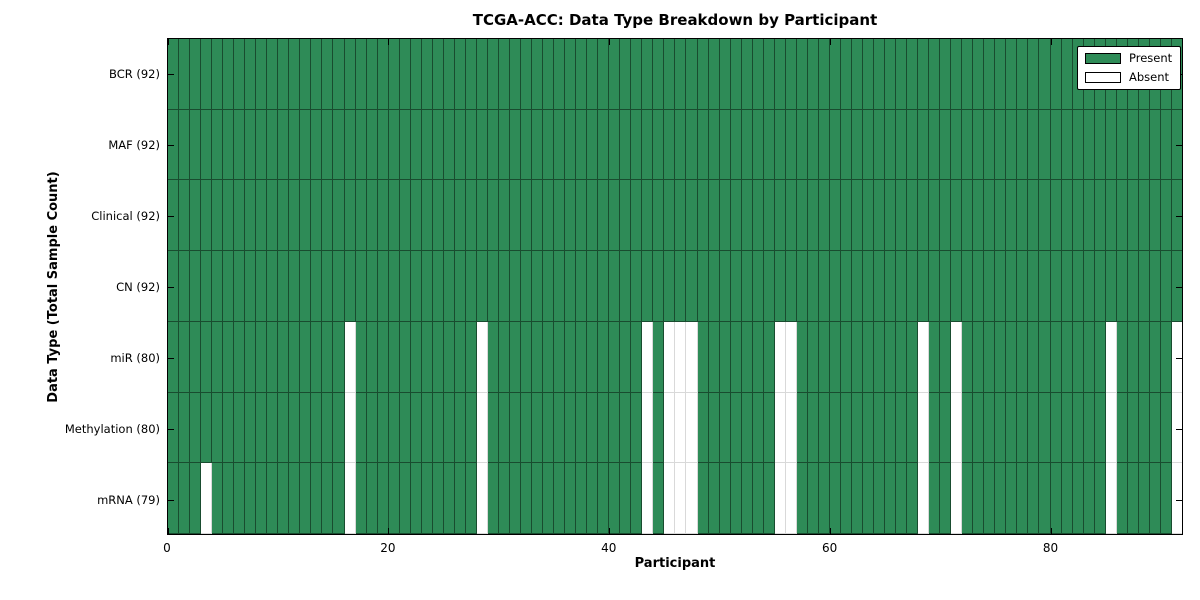 Image resolution: width=1200 pixels, height=600 pixels. I want to click on heatmap-row-mrna, so click(675, 499).